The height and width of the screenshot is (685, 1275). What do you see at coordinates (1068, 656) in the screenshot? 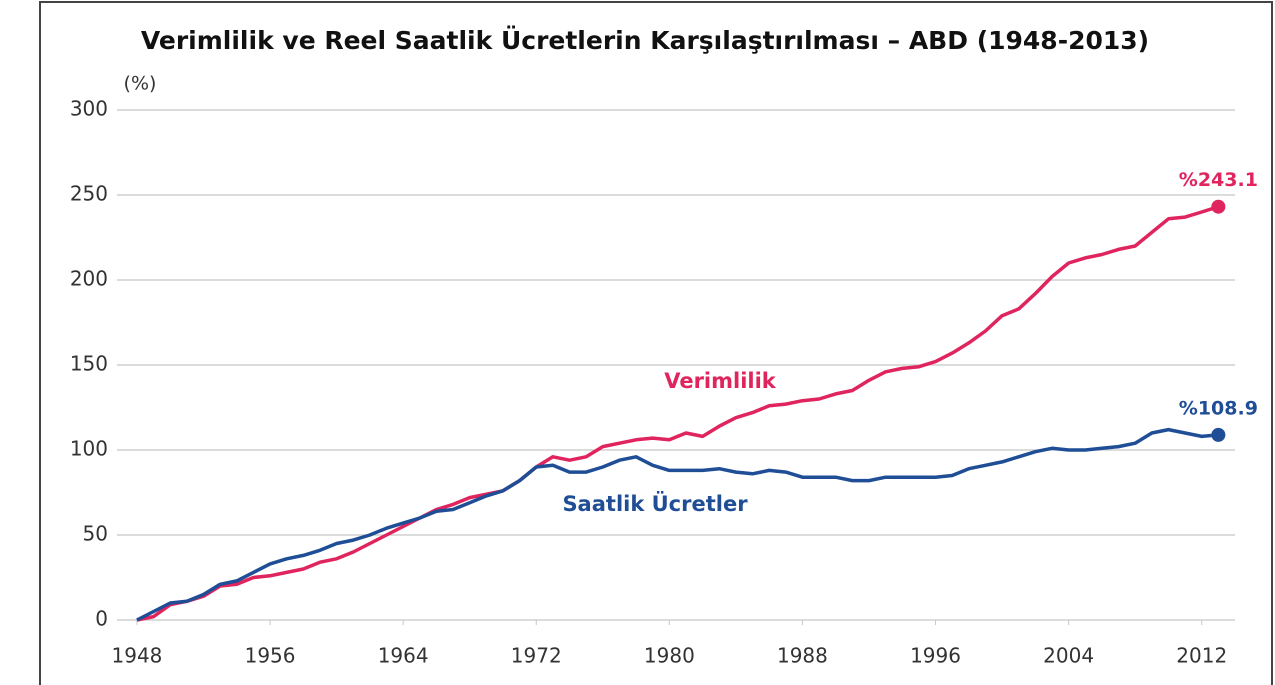
I see `x-tick-label: 2004` at bounding box center [1068, 656].